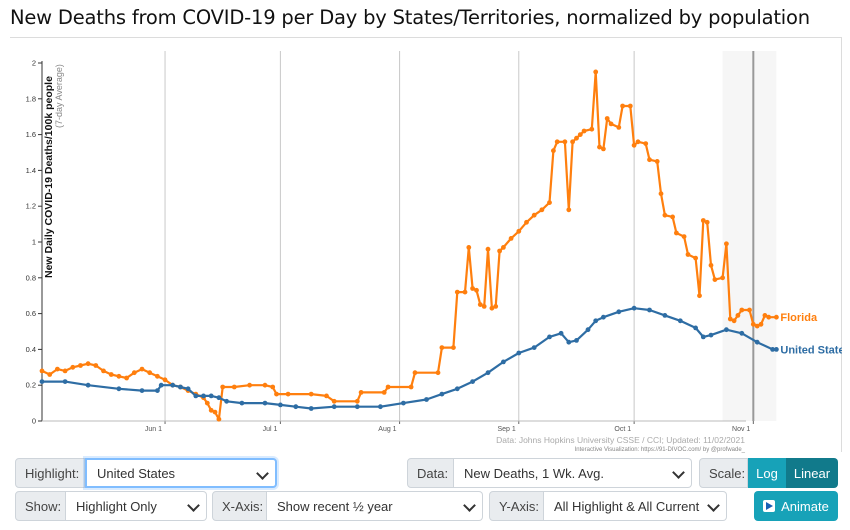 The width and height of the screenshot is (850, 530). What do you see at coordinates (573, 473) in the screenshot?
I see `data-select: New Deaths, 1 Wk. Avg.` at bounding box center [573, 473].